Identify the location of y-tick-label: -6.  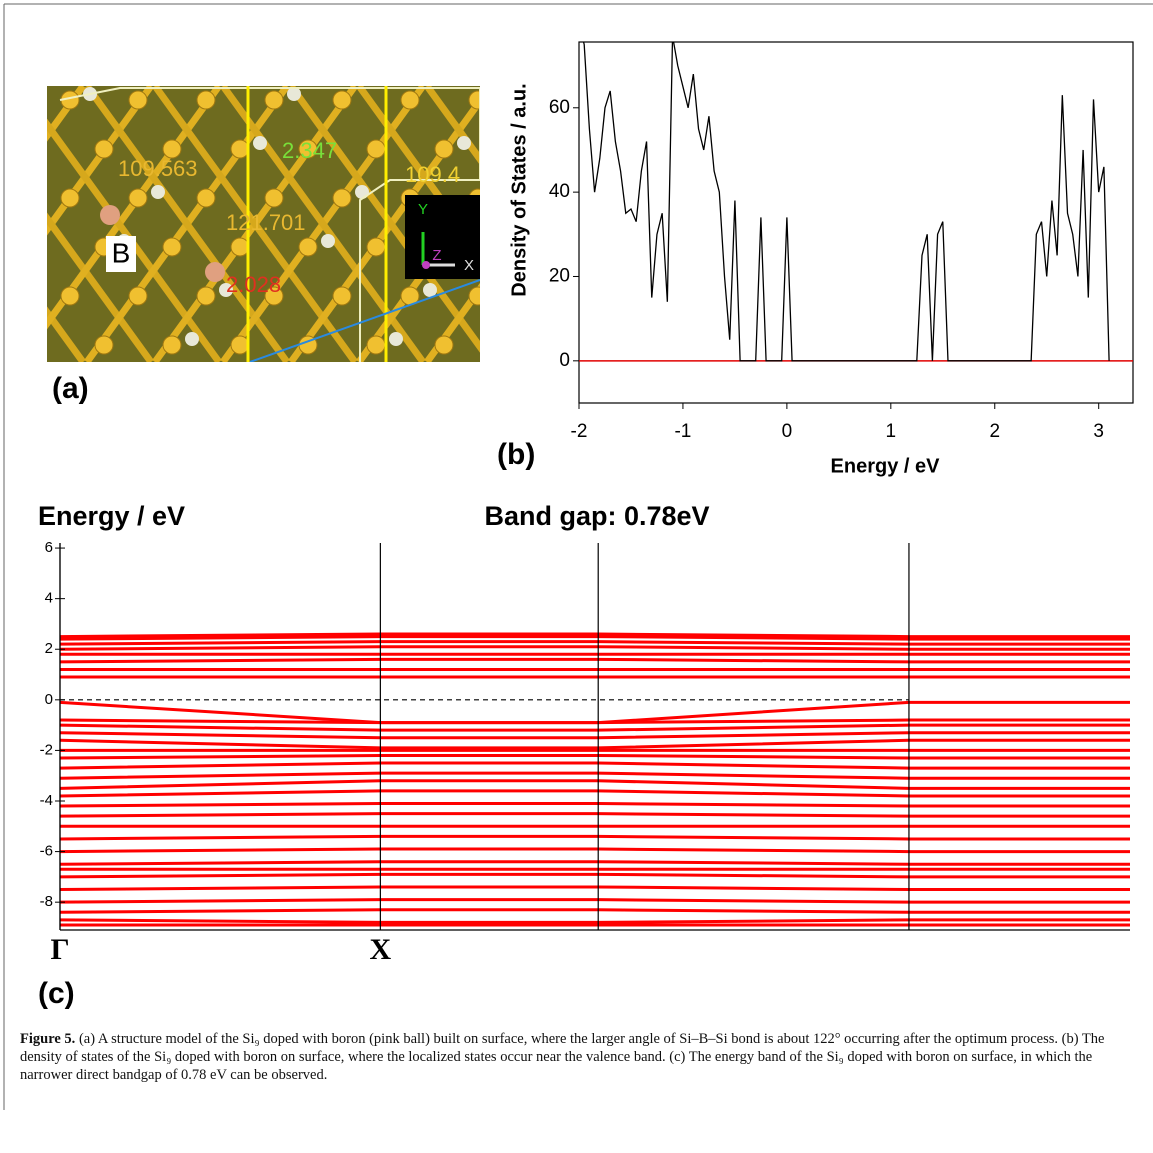
(46, 851).